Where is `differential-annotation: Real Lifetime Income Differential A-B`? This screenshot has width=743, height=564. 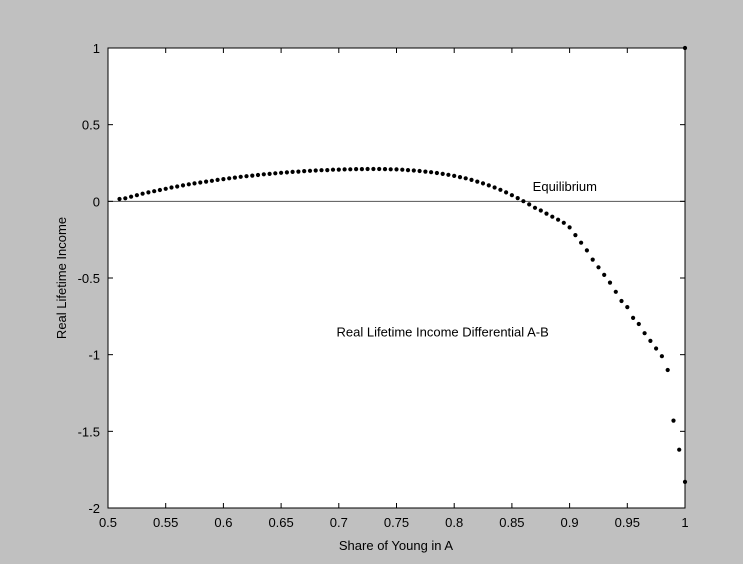
differential-annotation: Real Lifetime Income Differential A-B is located at coordinates (443, 332).